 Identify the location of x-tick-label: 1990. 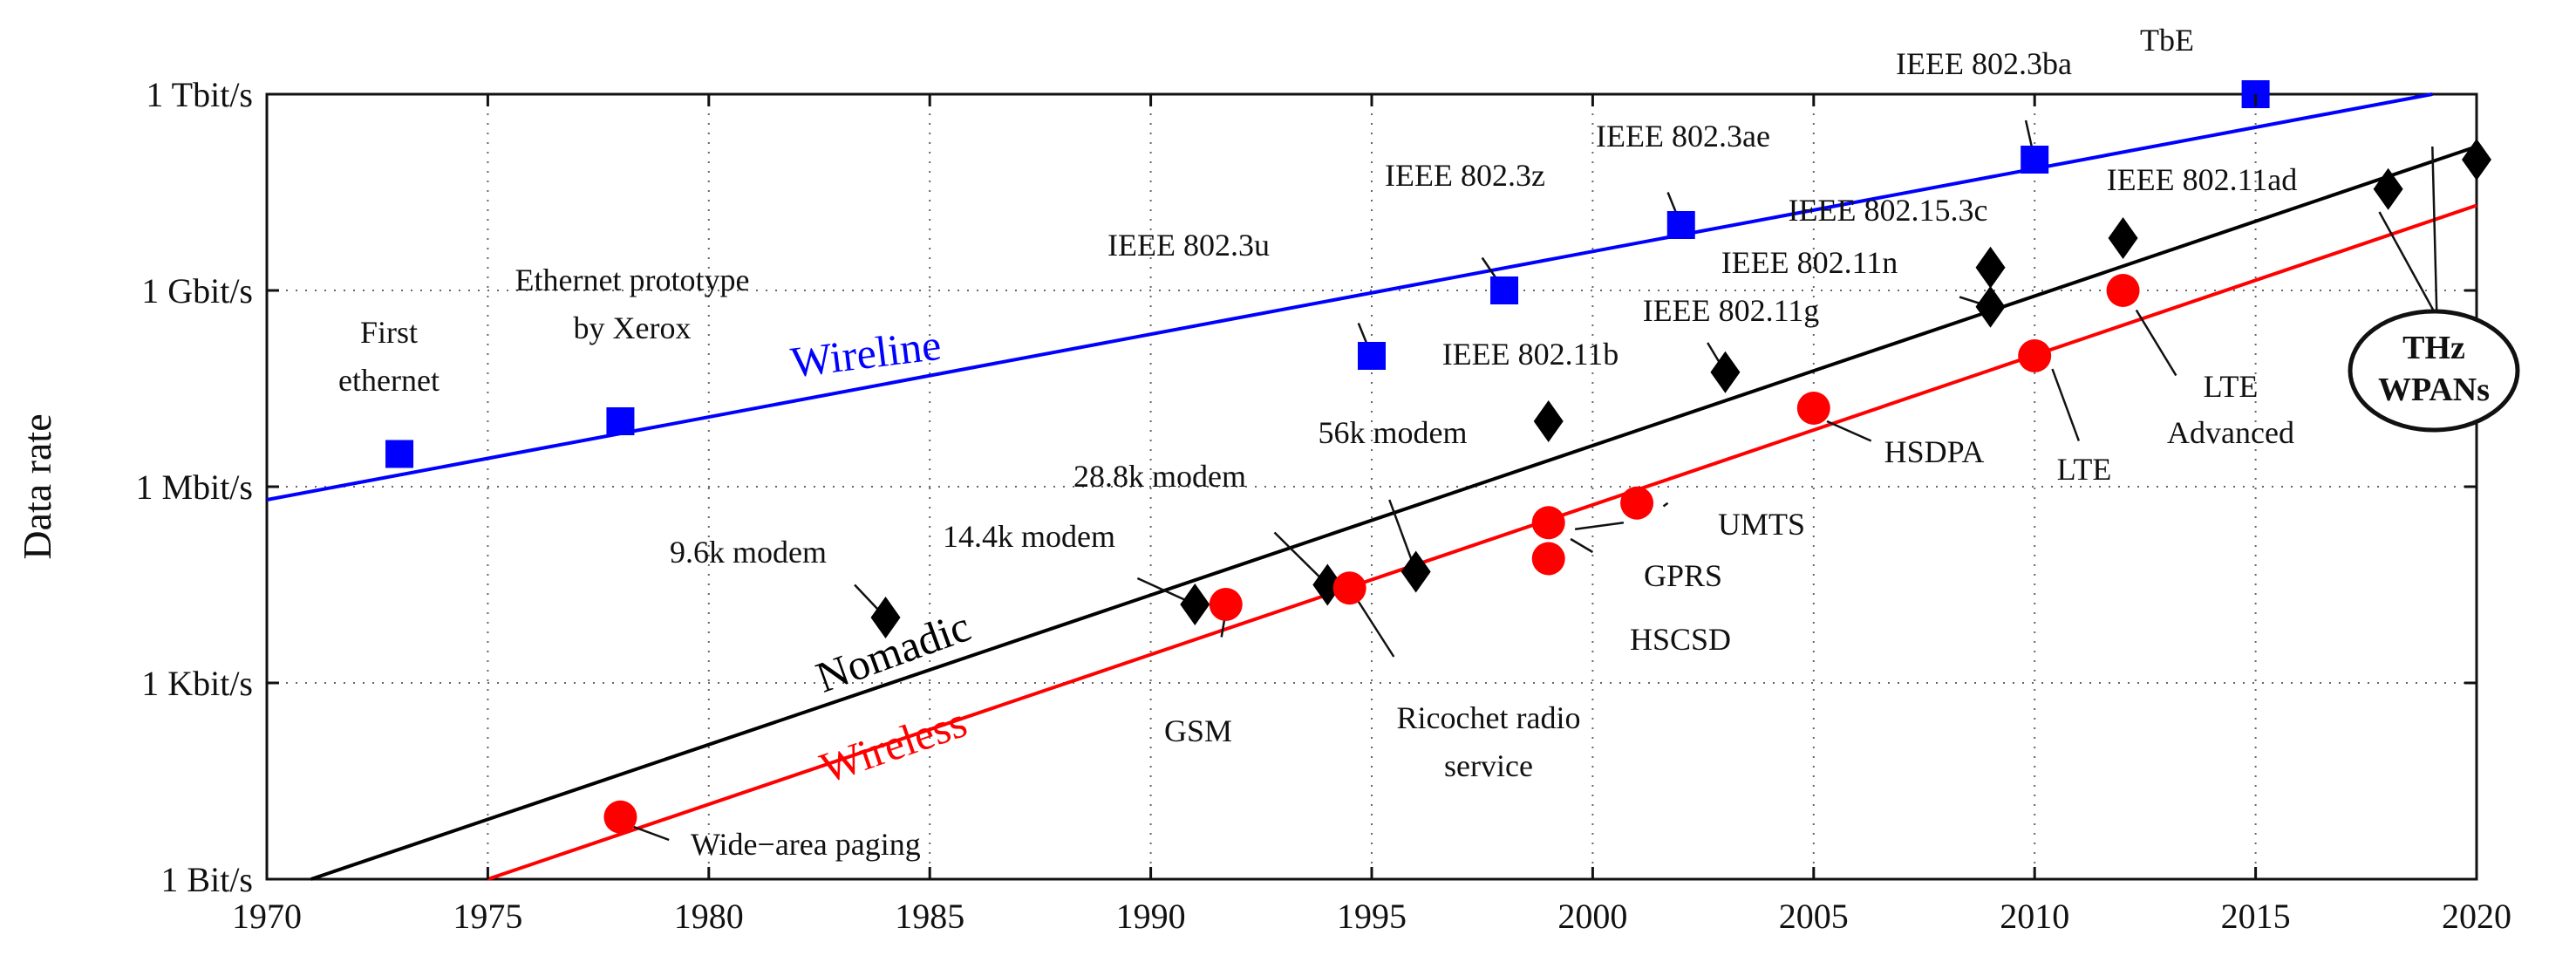
(1151, 916).